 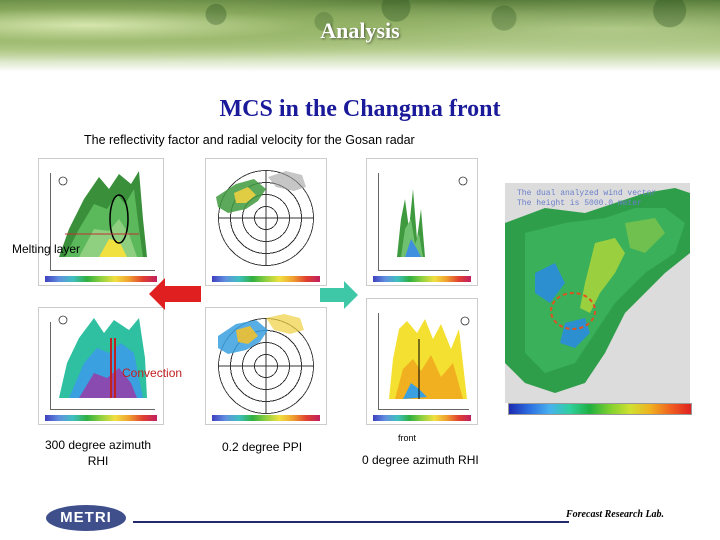 What do you see at coordinates (175, 294) in the screenshot?
I see `left-arrow-icon` at bounding box center [175, 294].